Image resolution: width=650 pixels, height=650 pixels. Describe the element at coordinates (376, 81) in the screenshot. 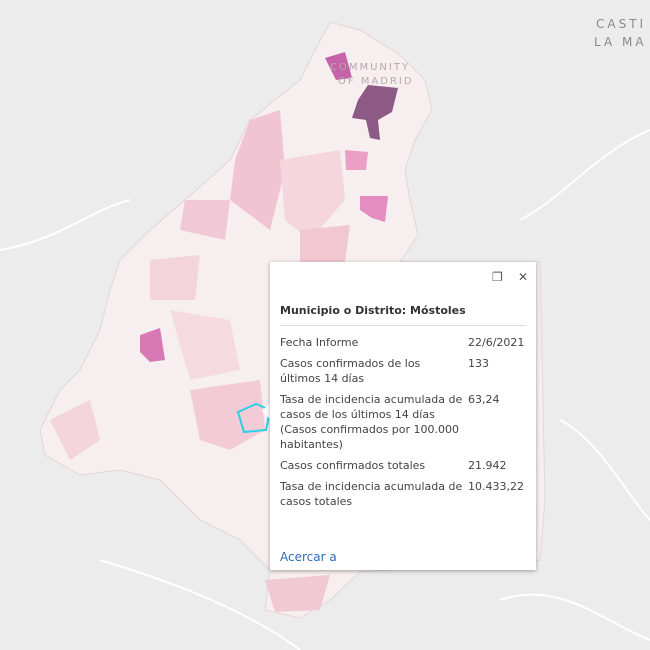

I see `map-label: OF MADRID` at that location.